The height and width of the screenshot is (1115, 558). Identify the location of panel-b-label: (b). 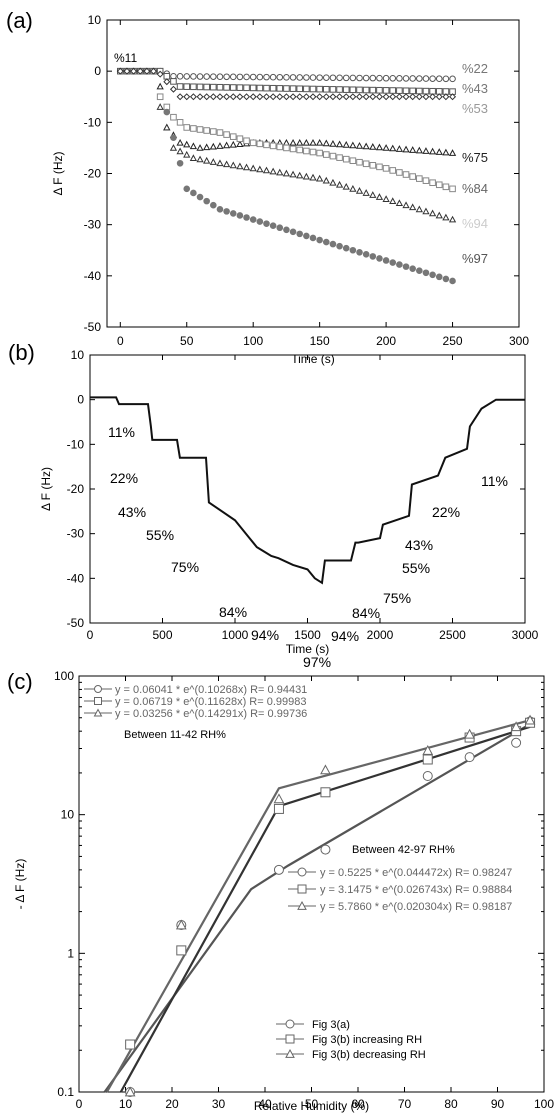
(21, 352).